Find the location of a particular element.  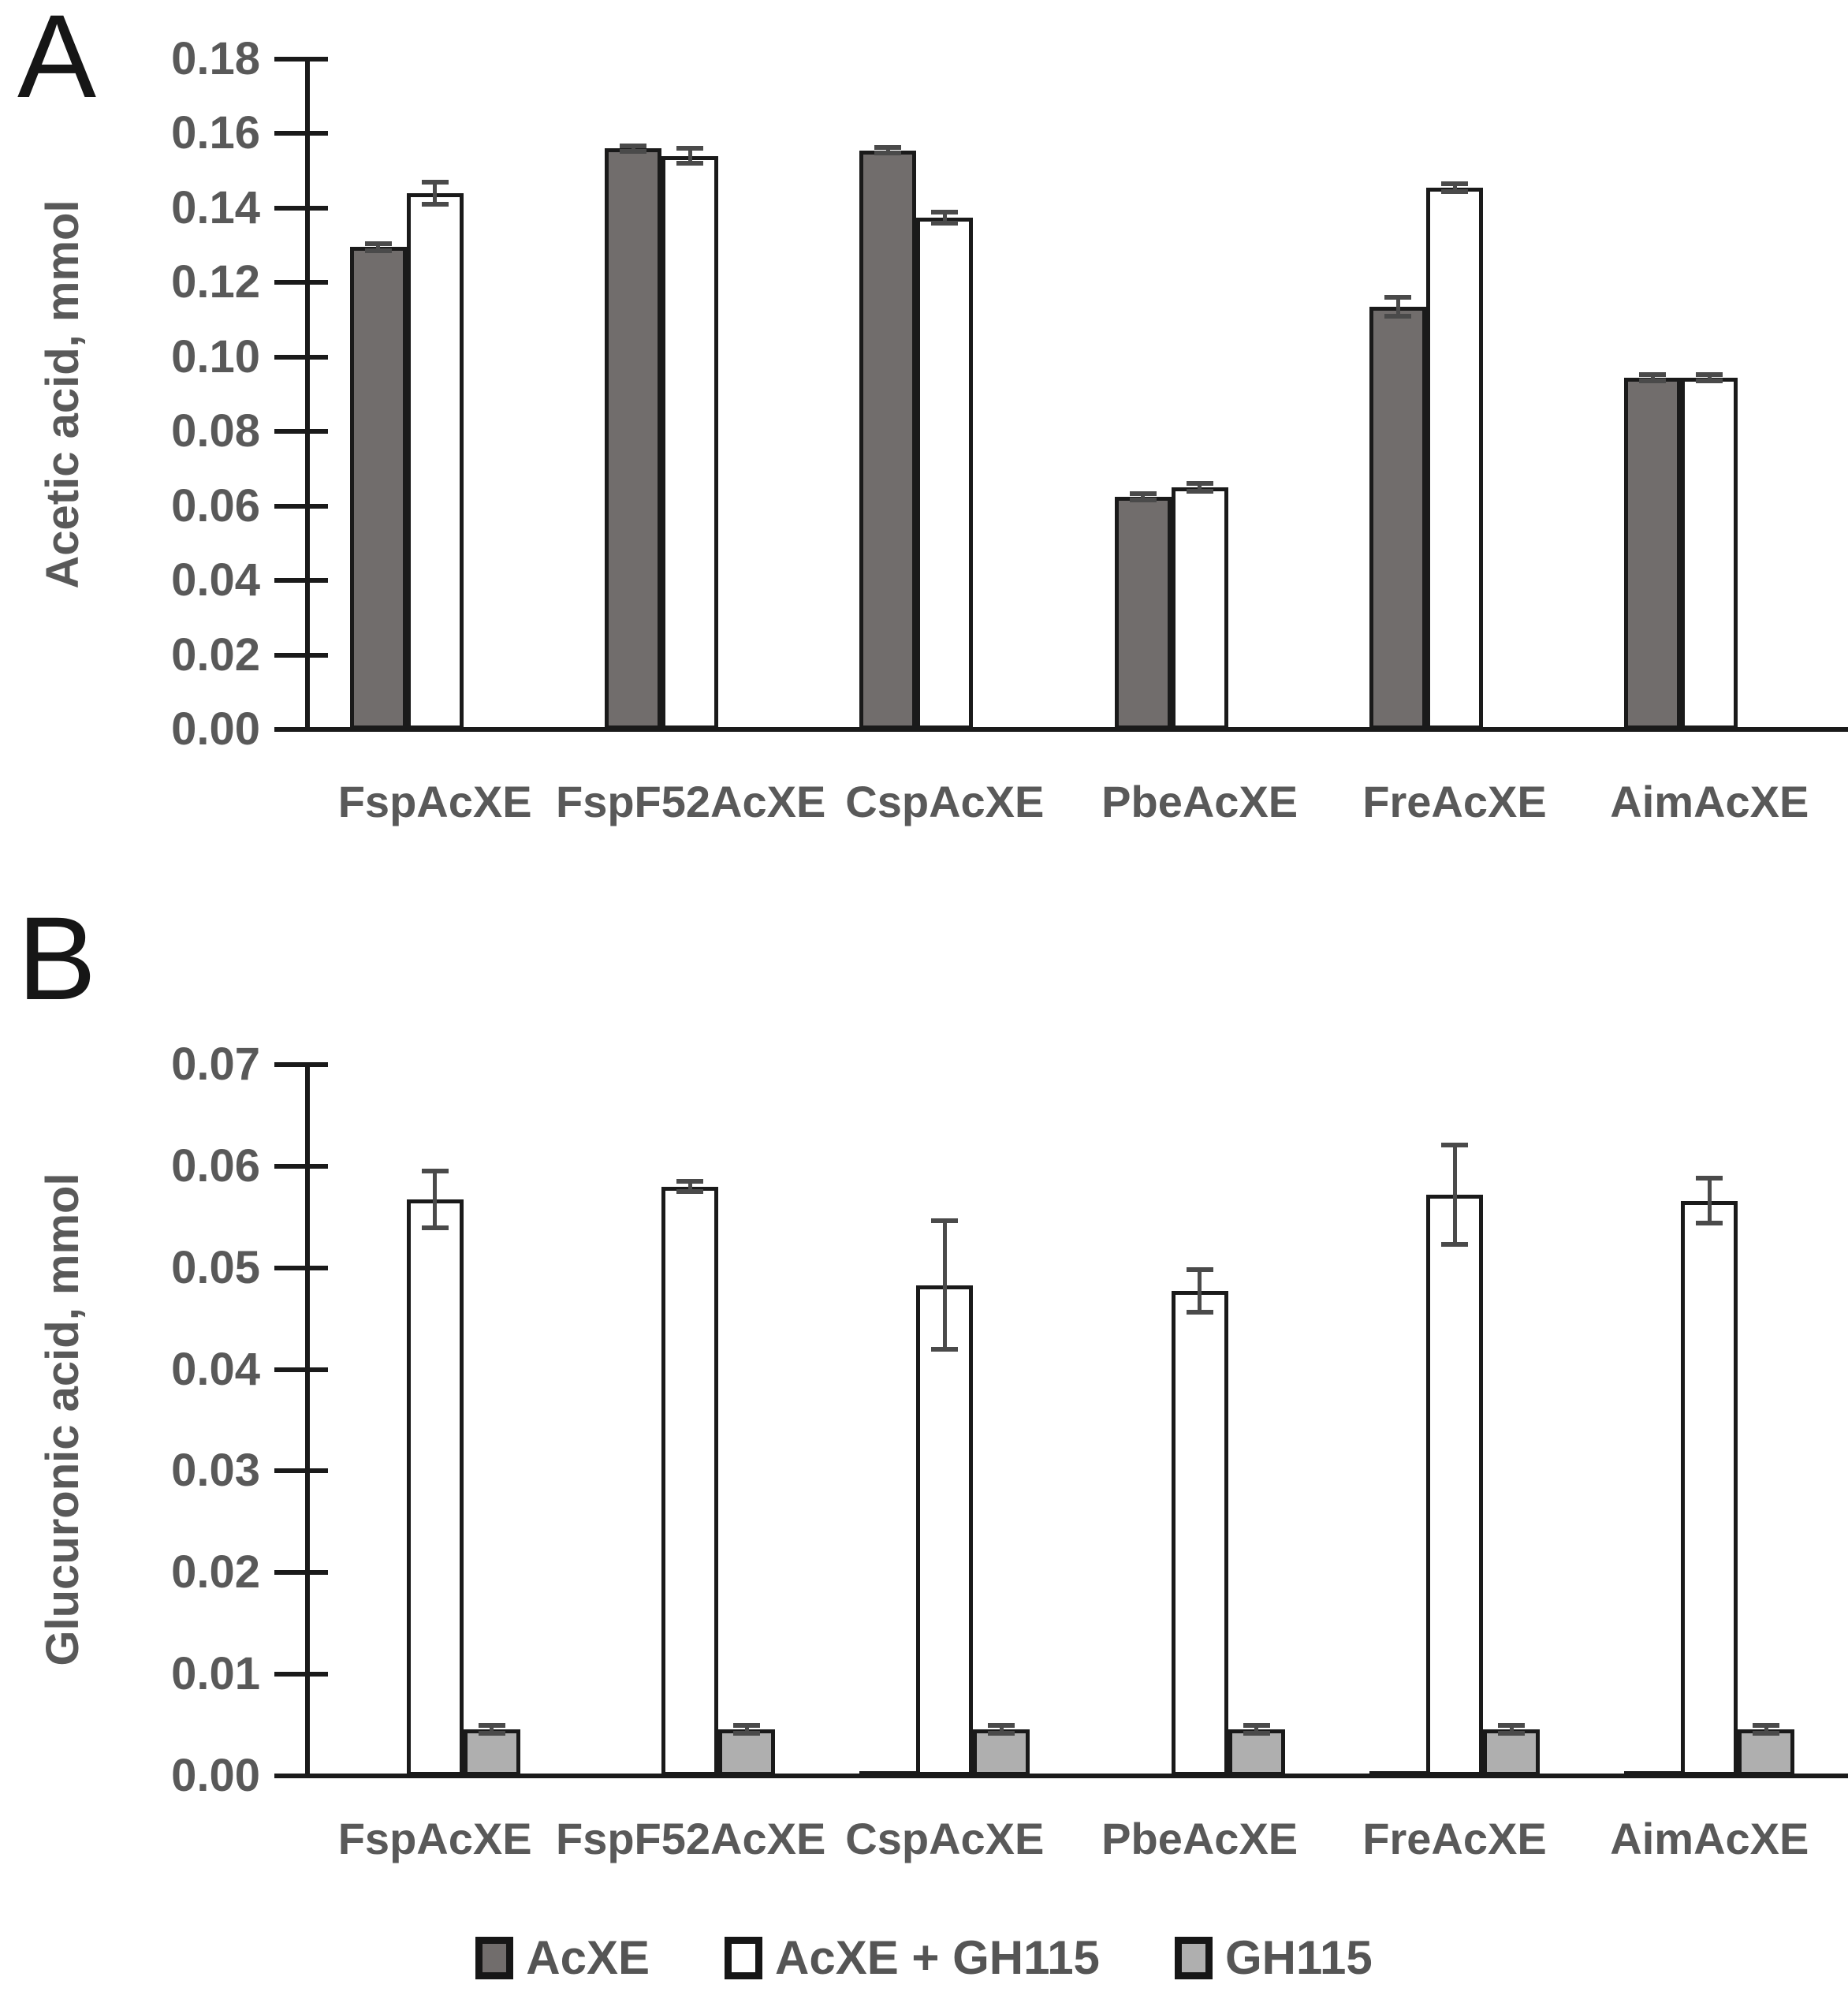

y-tick-label: 0.03 is located at coordinates (215, 1471).